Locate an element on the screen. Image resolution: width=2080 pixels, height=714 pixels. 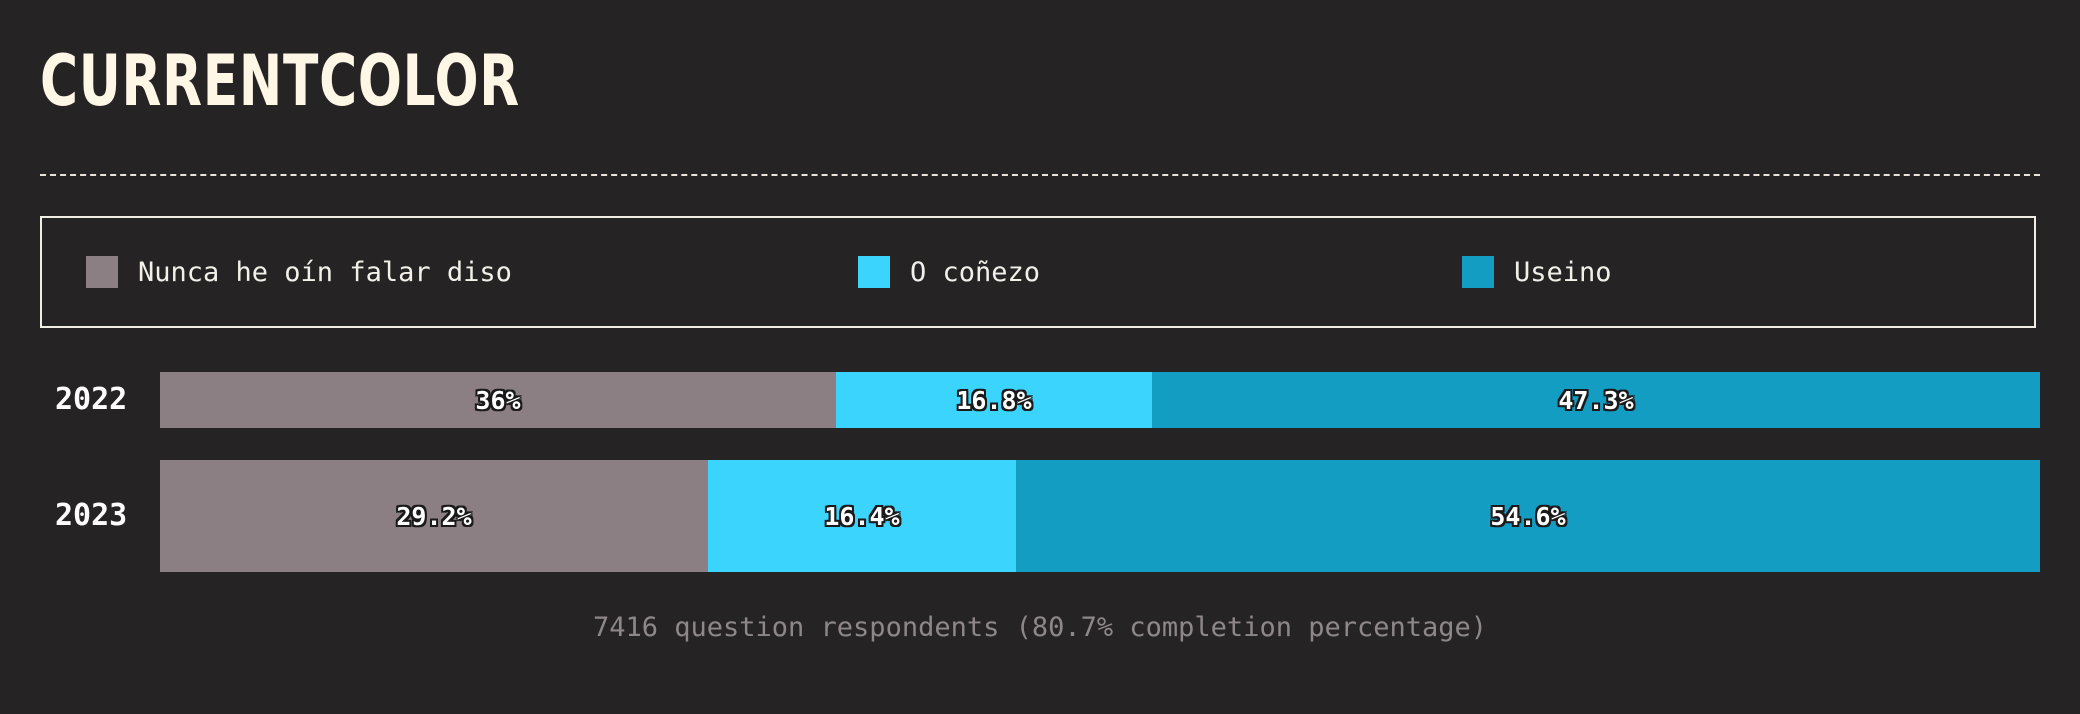
bar-segment-know-it-2022: 16.8% is located at coordinates (994, 400).